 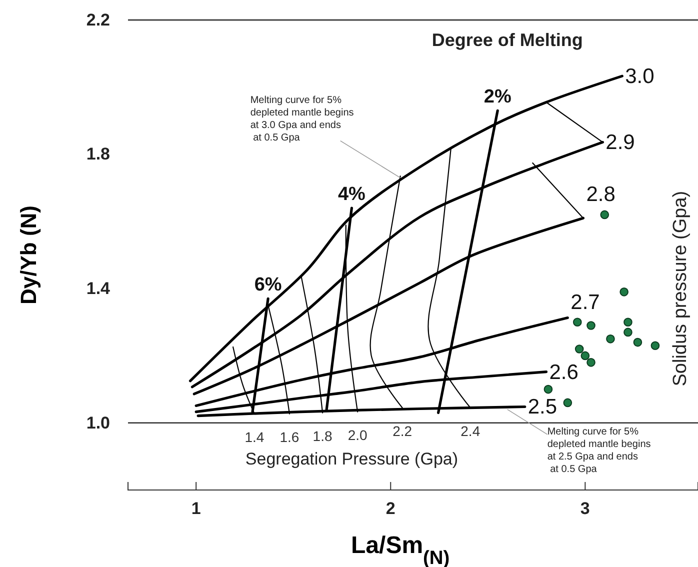 What do you see at coordinates (358, 434) in the screenshot?
I see `series-label: 2.0` at bounding box center [358, 434].